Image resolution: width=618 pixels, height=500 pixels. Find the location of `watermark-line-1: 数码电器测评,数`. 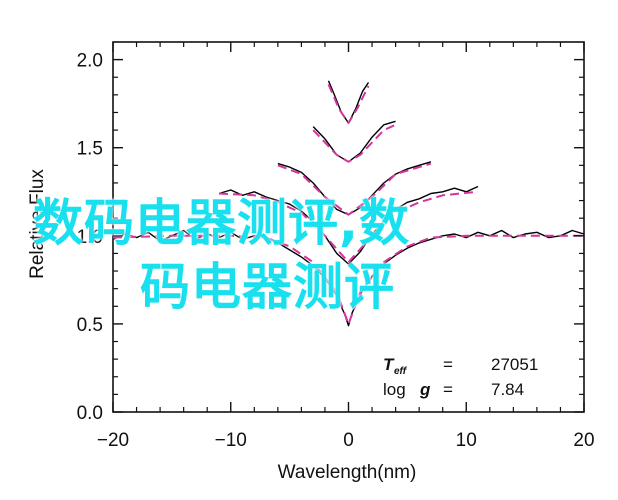

watermark-line-1: 数码电器测评,数 is located at coordinates (221, 223).